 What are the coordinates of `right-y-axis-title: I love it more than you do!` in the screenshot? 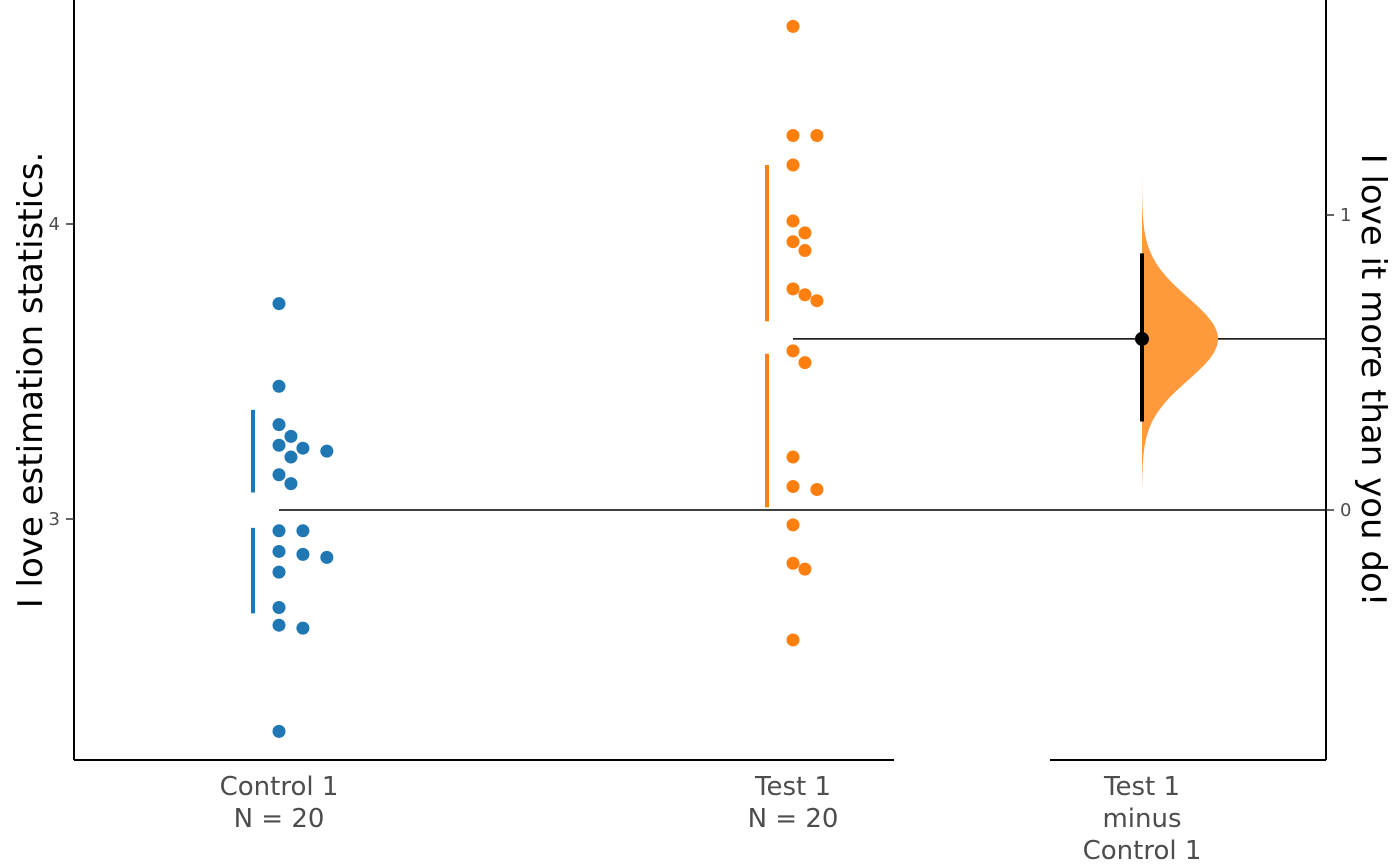 It's located at (1373, 380).